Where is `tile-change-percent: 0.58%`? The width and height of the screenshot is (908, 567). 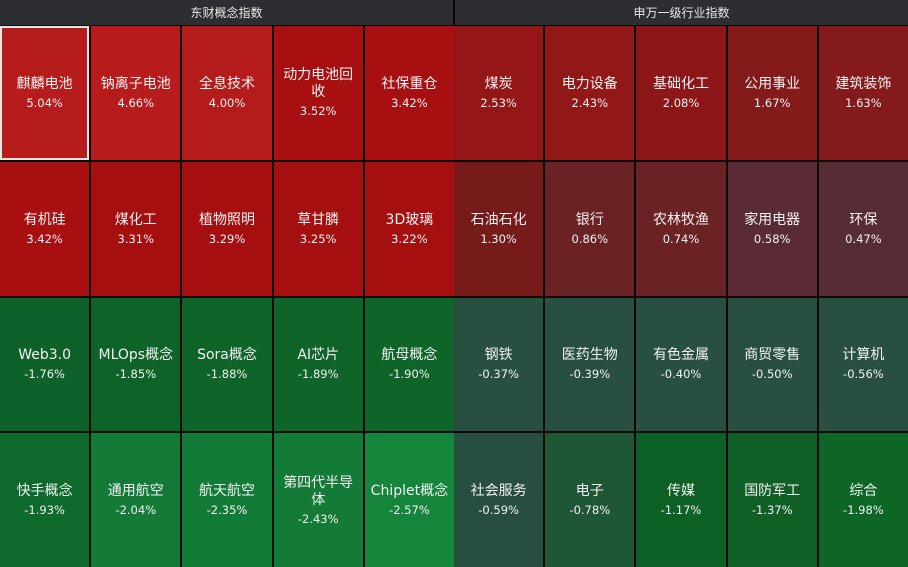 tile-change-percent: 0.58% is located at coordinates (772, 238).